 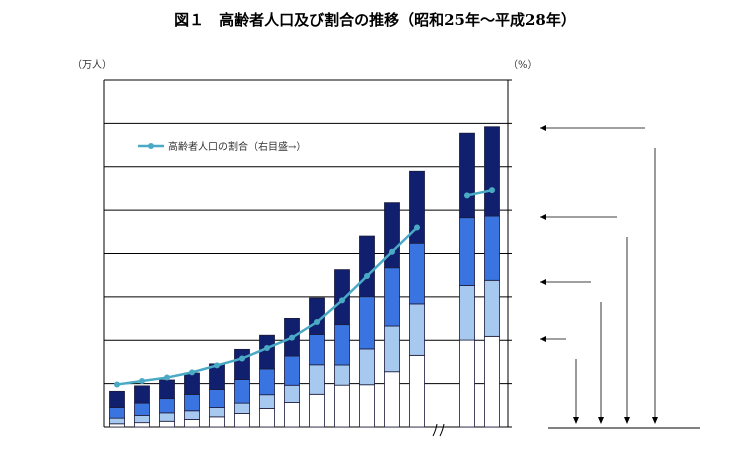 What do you see at coordinates (151, 146) in the screenshot?
I see `legend-marker` at bounding box center [151, 146].